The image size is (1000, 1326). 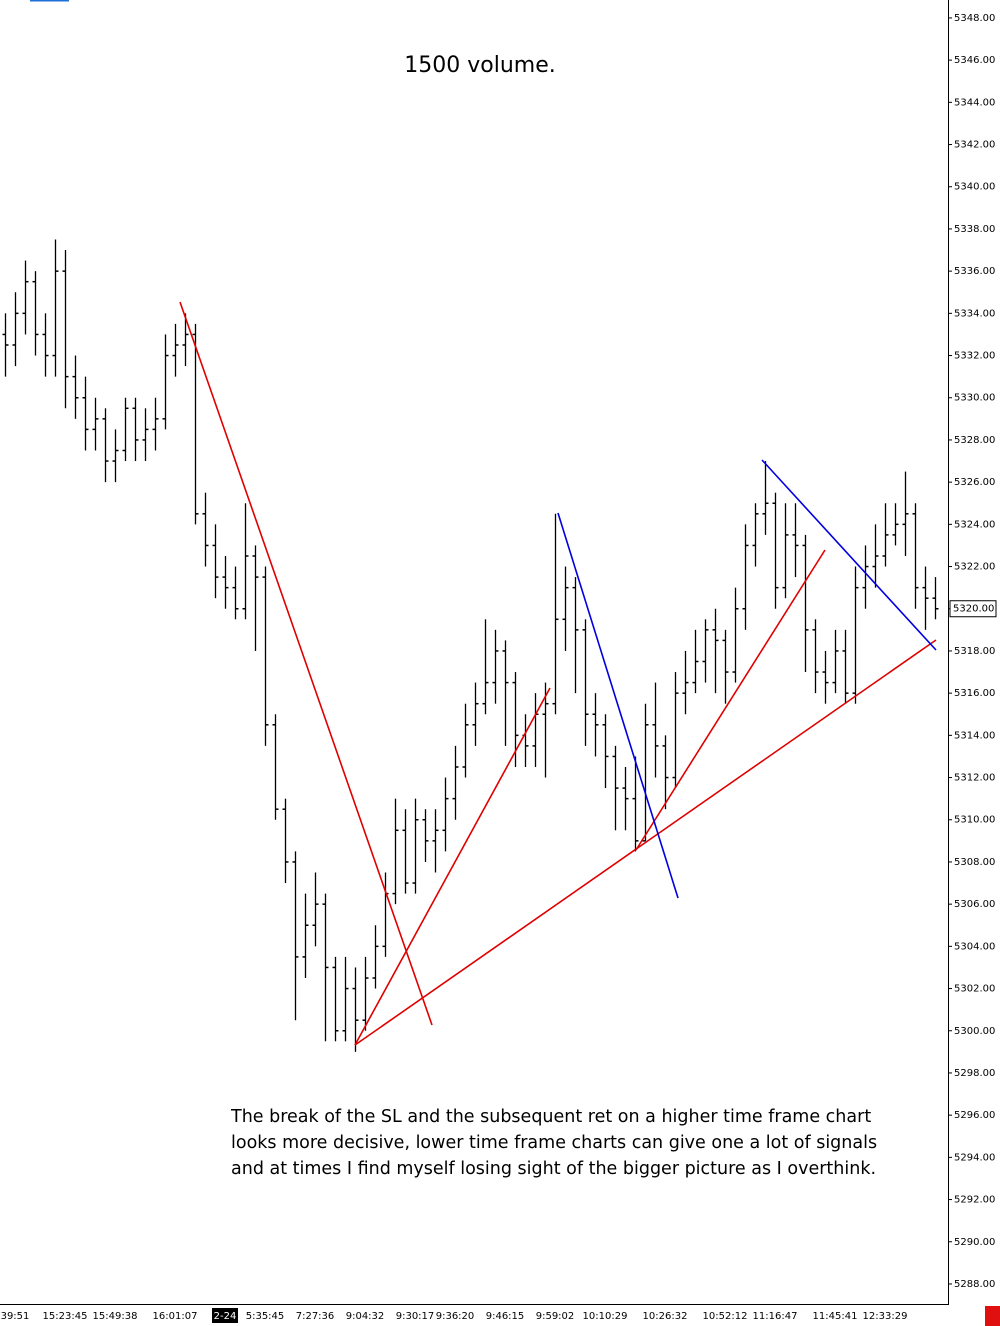 I want to click on y-tick-label: 5300.00, so click(x=974, y=1031).